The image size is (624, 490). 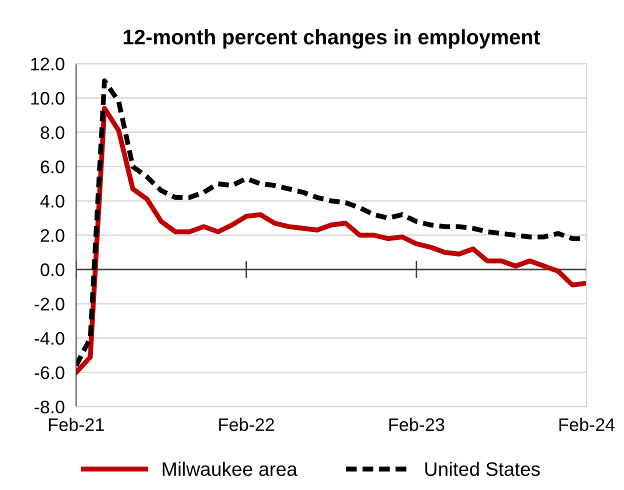 What do you see at coordinates (52, 269) in the screenshot?
I see `y-tick-label: 0.0` at bounding box center [52, 269].